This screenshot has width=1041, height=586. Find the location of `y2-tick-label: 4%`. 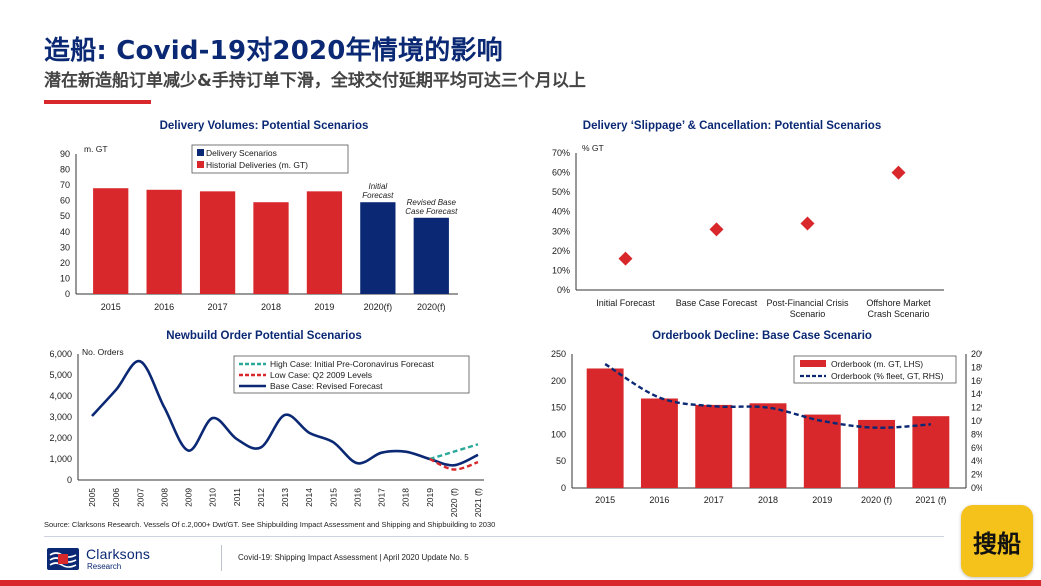

y2-tick-label: 4% is located at coordinates (976, 461).